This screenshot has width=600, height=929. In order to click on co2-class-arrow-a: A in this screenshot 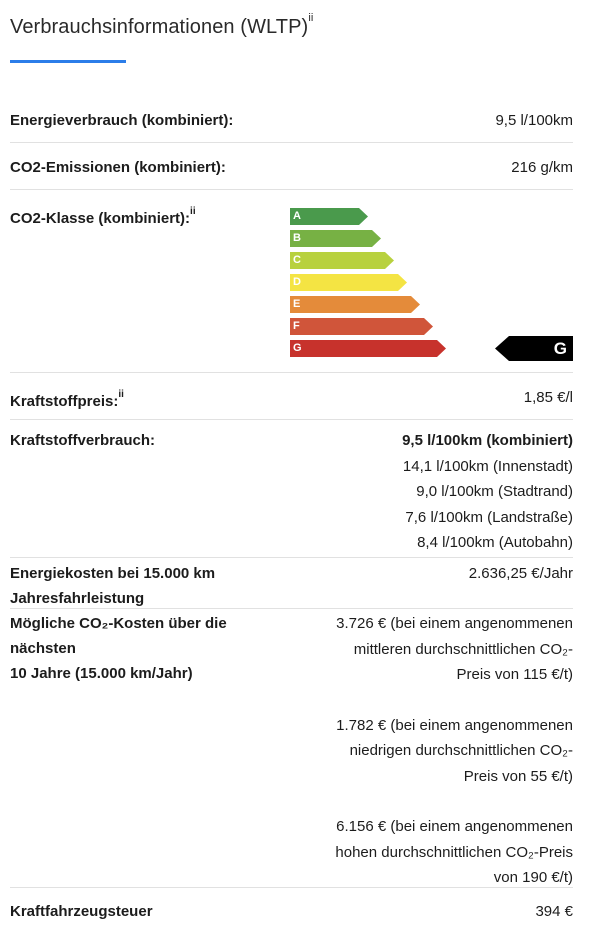, I will do `click(329, 216)`.